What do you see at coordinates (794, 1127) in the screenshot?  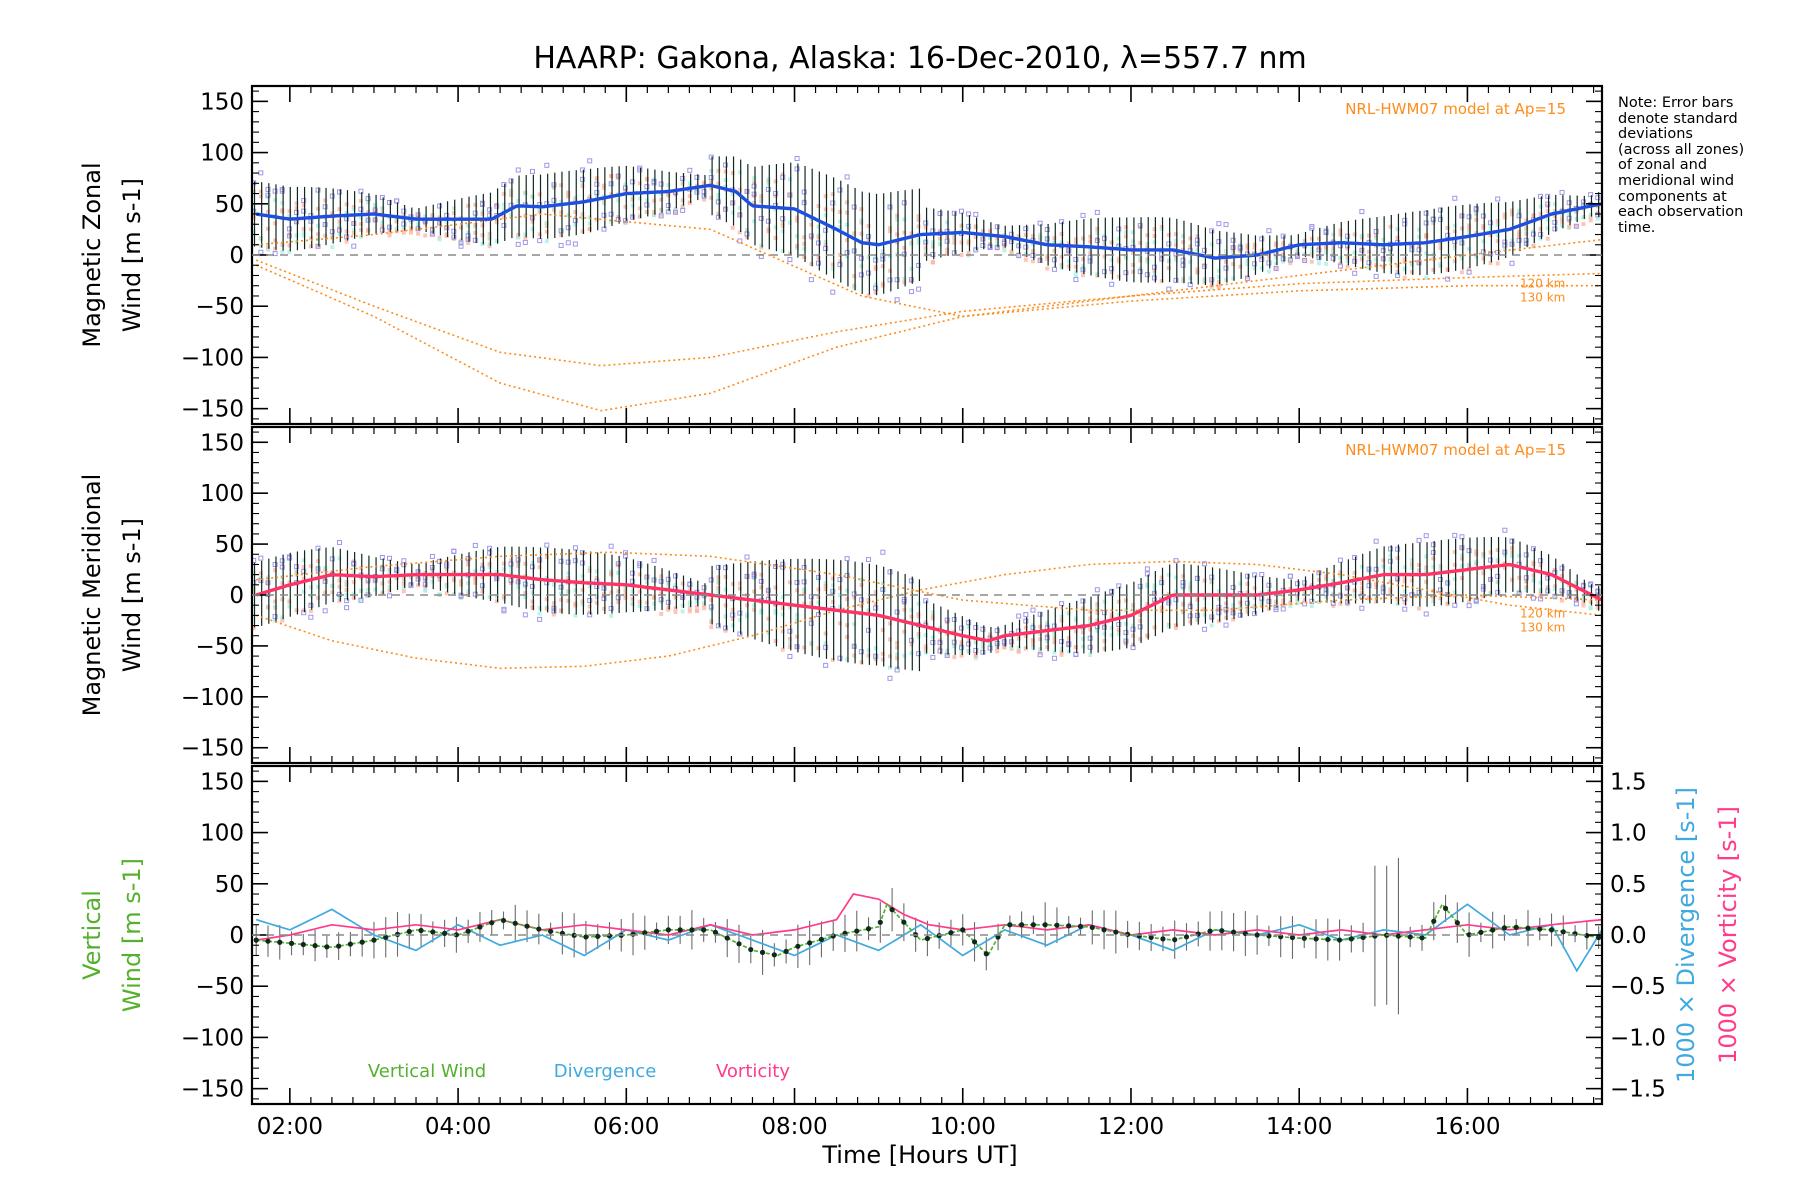 I see `x-tick-label: 08:00` at bounding box center [794, 1127].